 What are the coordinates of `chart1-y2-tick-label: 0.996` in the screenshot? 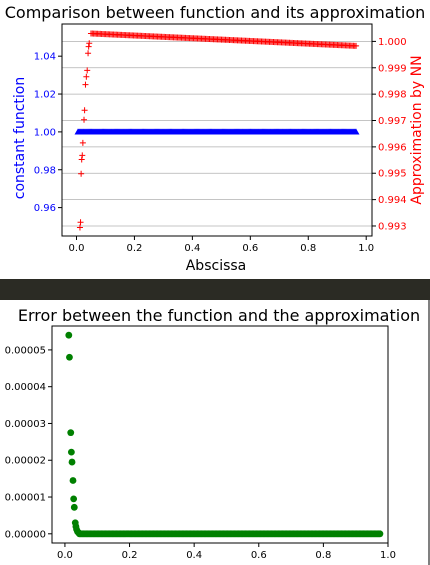 It's located at (392, 147).